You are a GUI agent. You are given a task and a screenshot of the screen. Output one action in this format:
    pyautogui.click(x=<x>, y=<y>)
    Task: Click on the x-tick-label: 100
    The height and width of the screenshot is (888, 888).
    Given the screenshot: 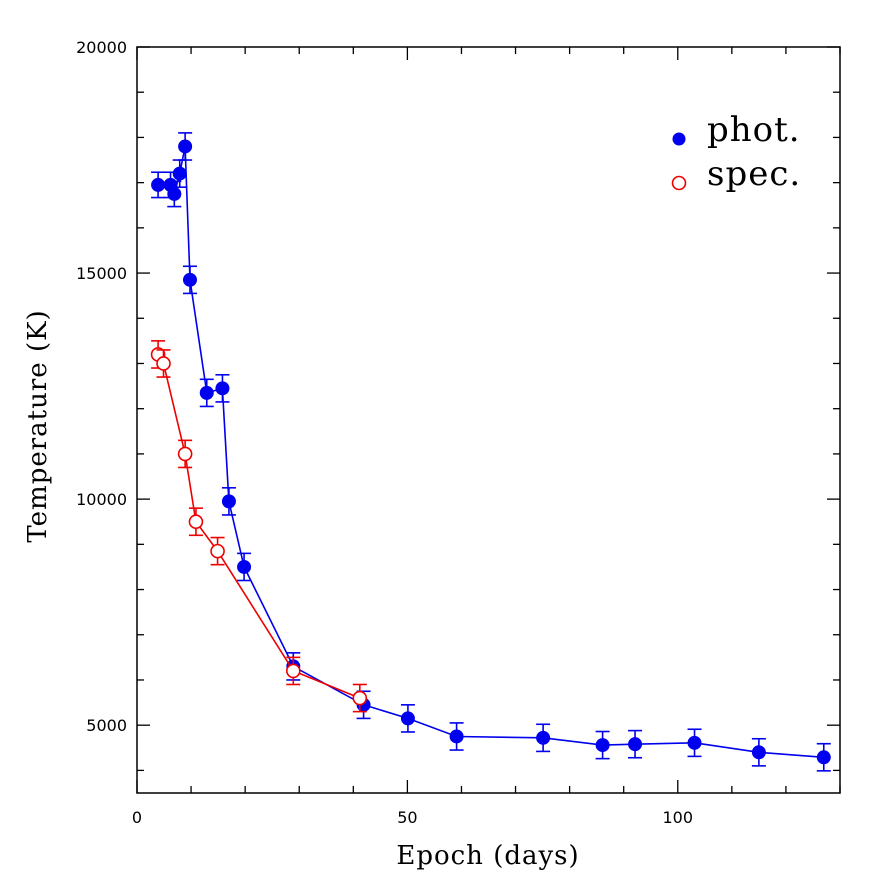 What is the action you would take?
    pyautogui.click(x=677, y=817)
    